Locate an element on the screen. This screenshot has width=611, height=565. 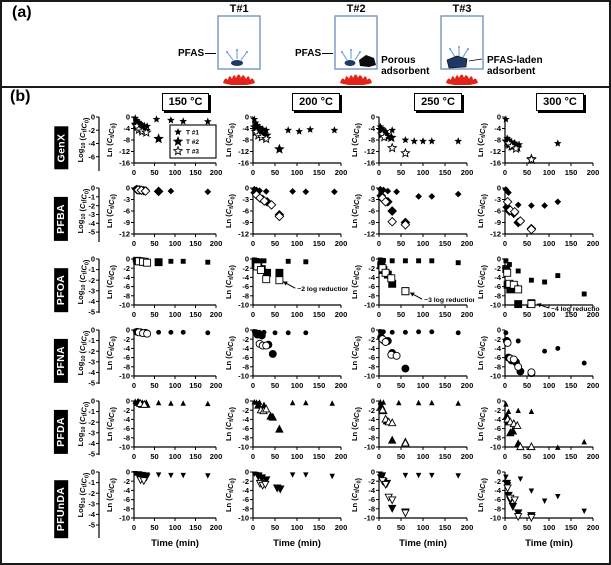
tube-t3-illustration is located at coordinates (462, 42).